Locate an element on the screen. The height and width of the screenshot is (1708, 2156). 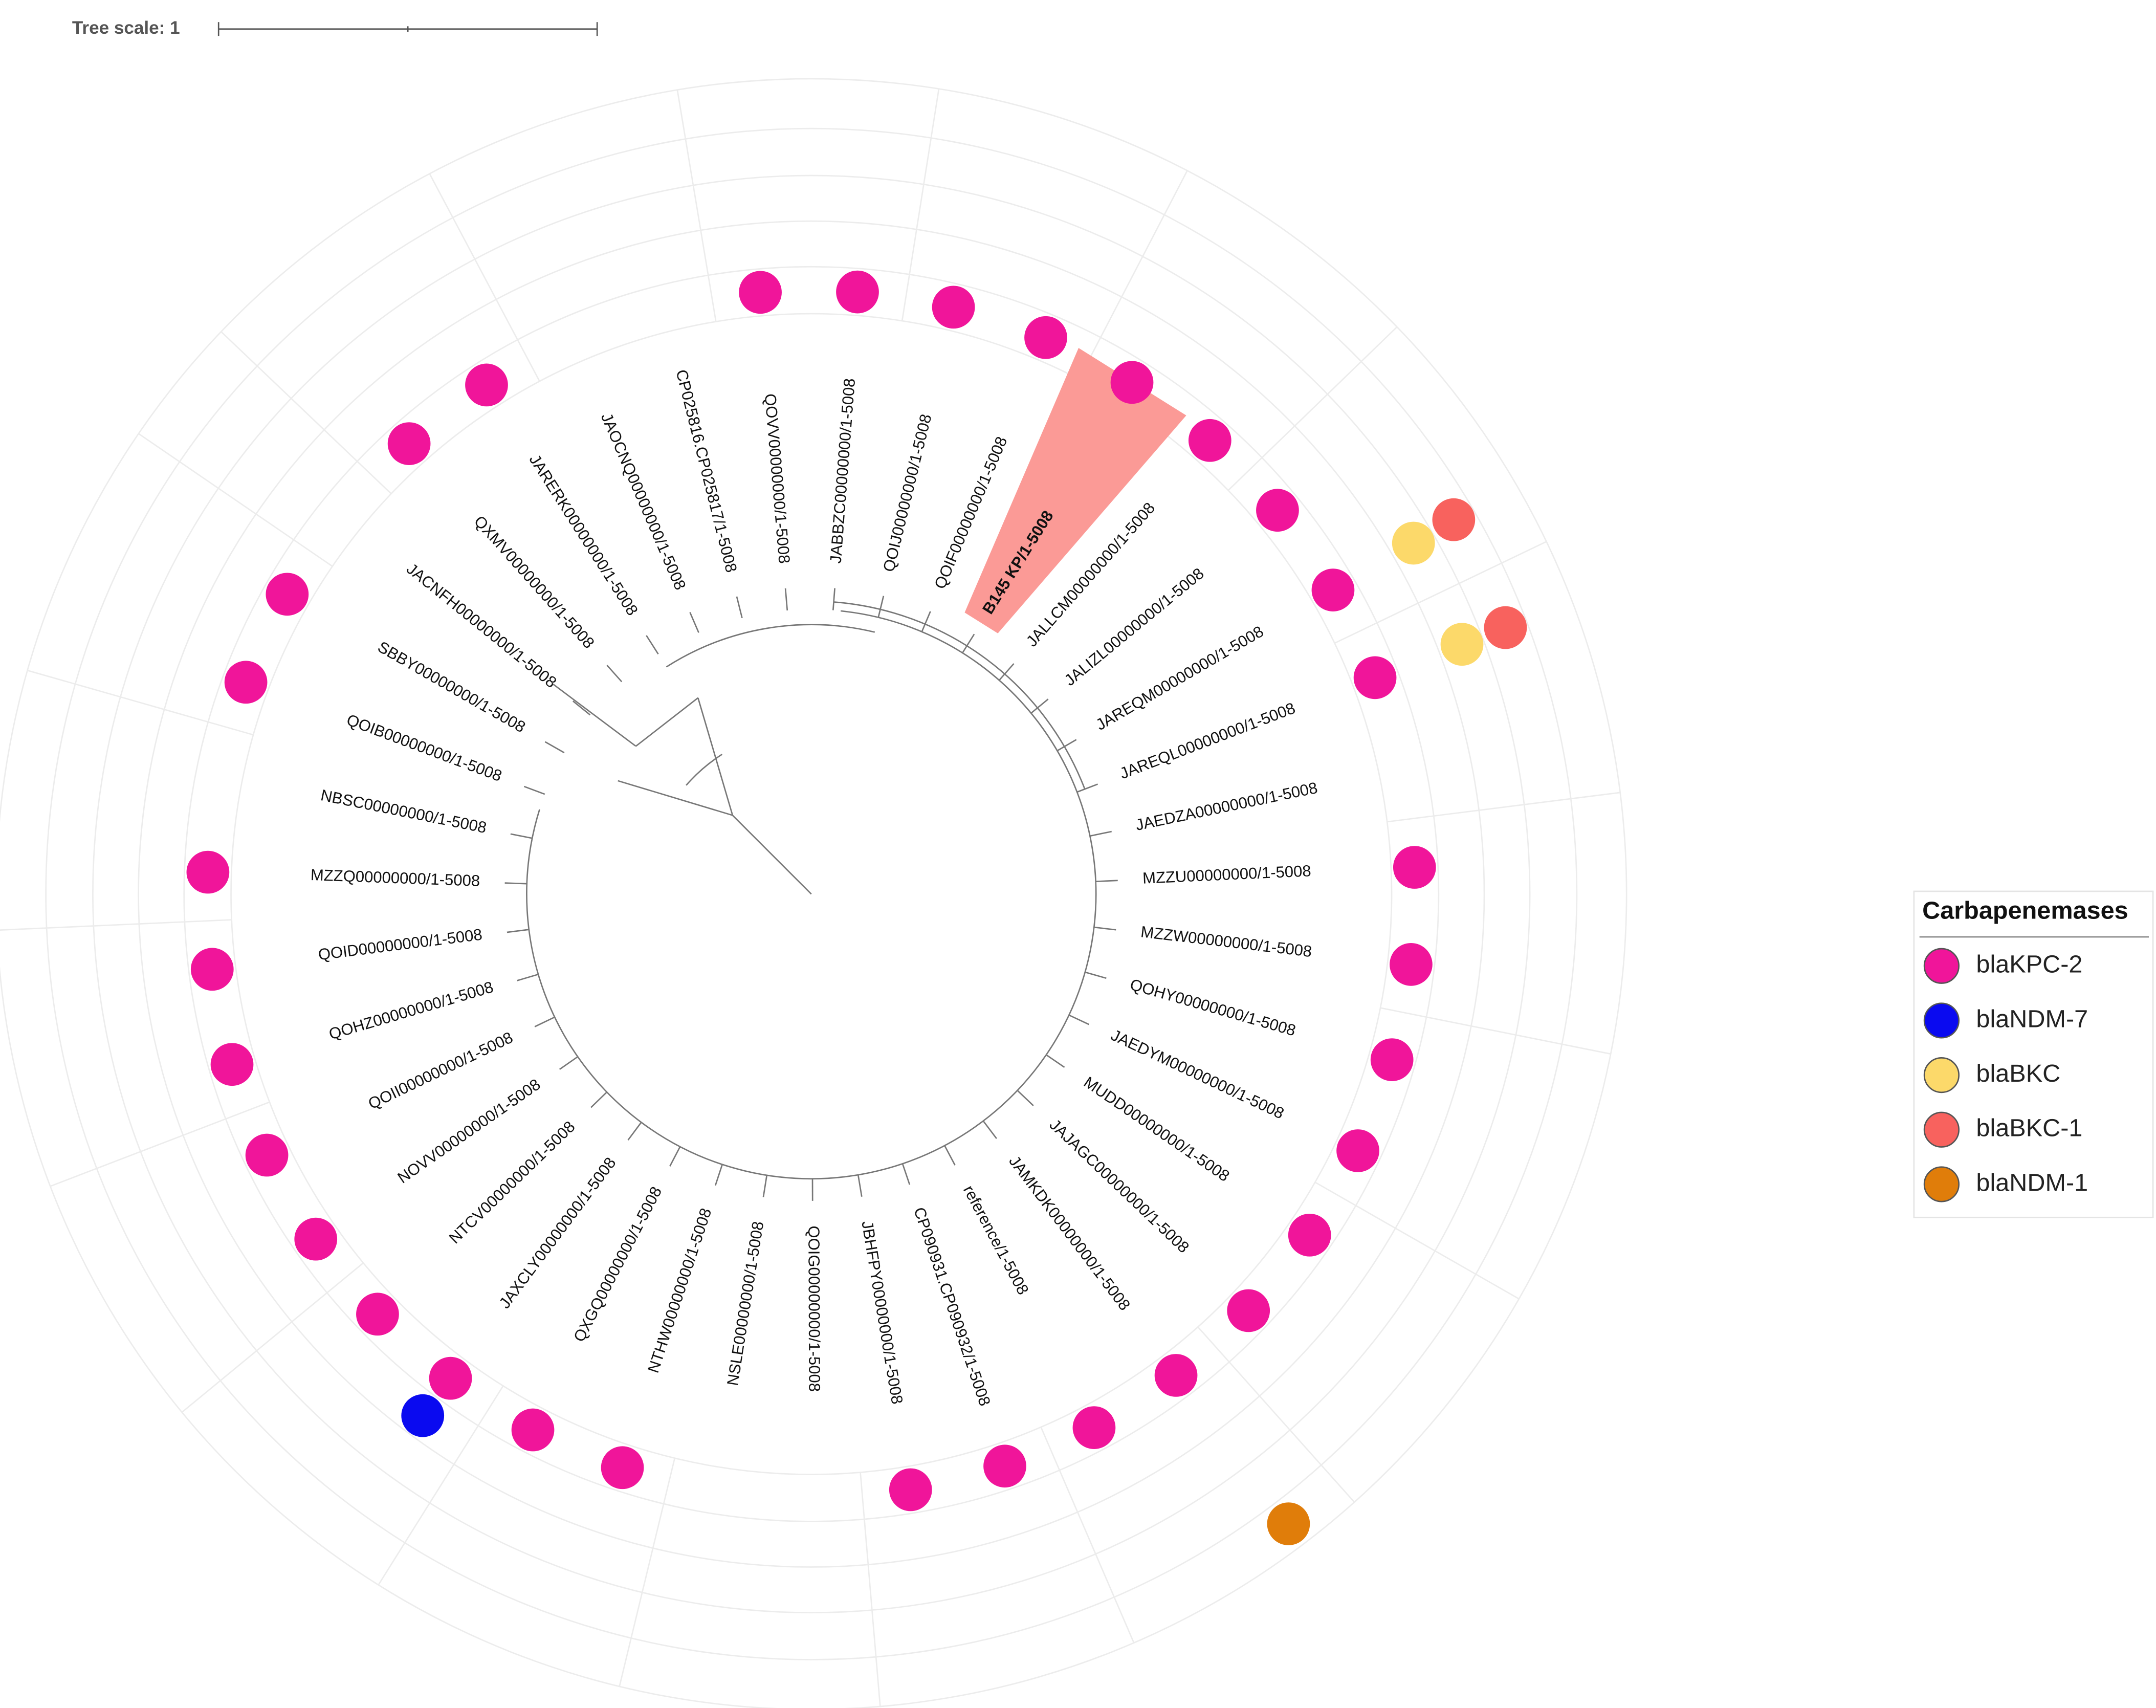
leaf-label: reference/1-5008 is located at coordinates (996, 1240).